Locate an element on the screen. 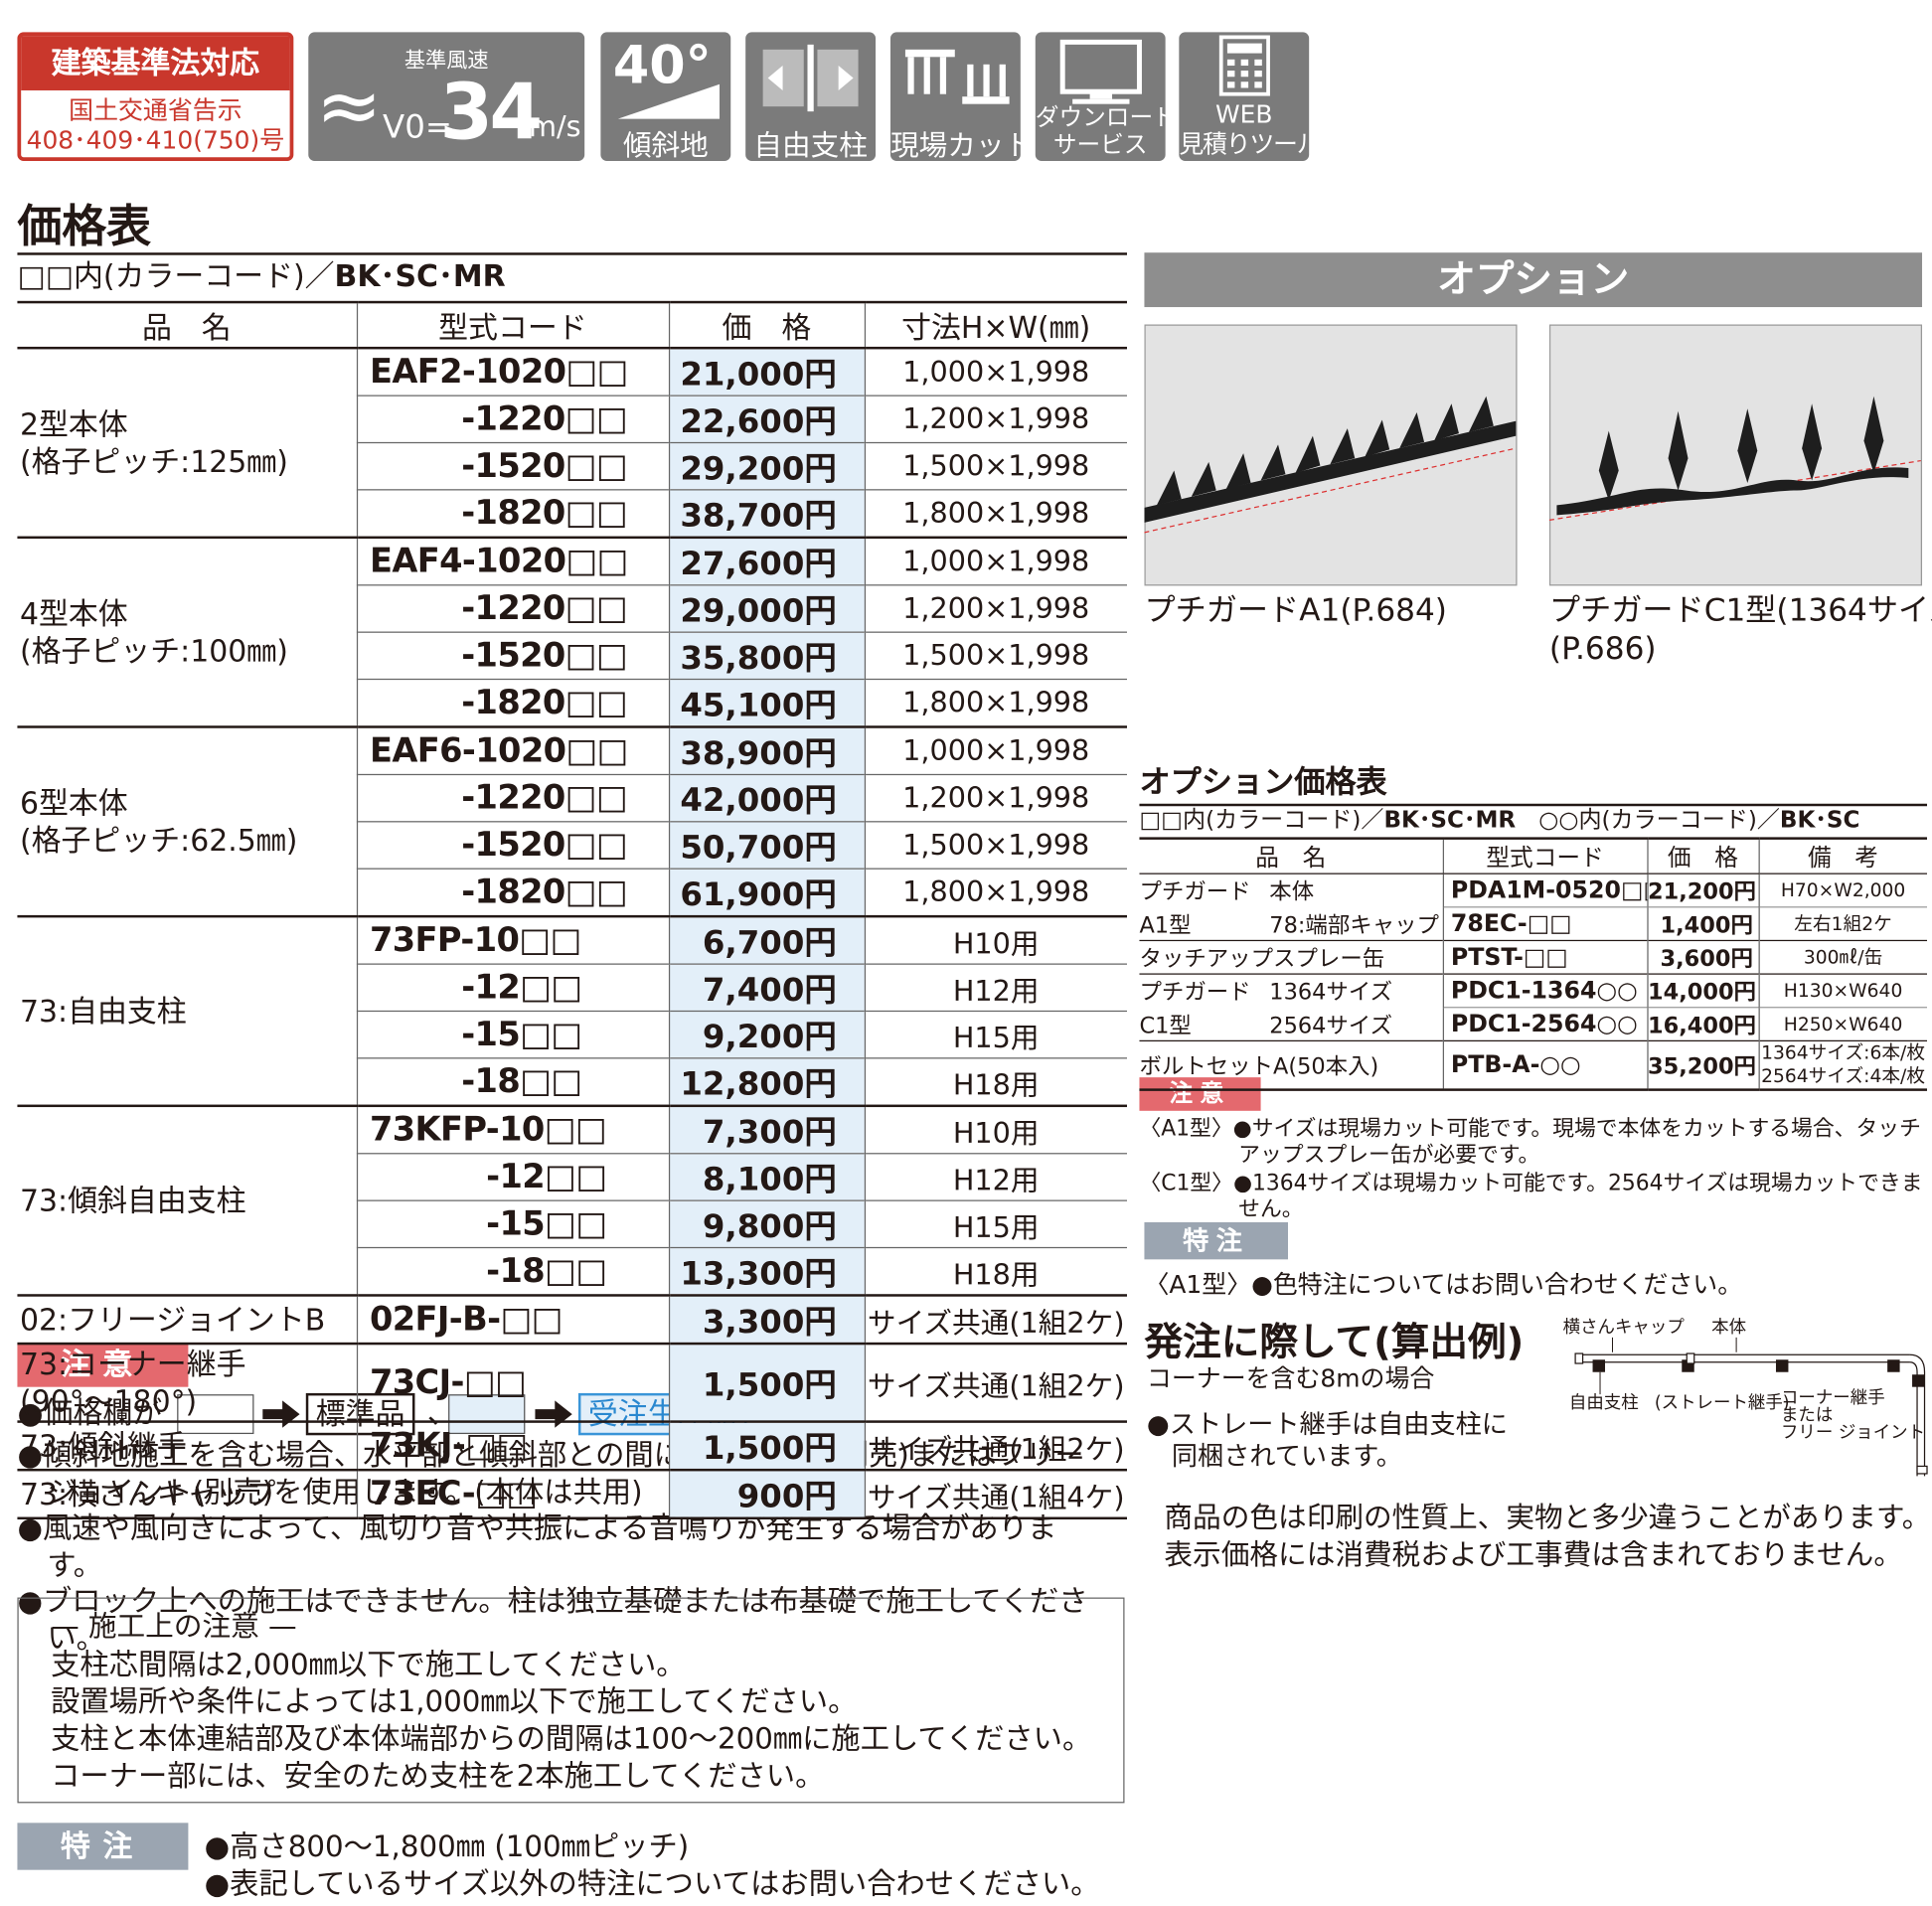 This screenshot has height=1906, width=1932. header-cell: 寸法H×W(㎜) is located at coordinates (995, 325).